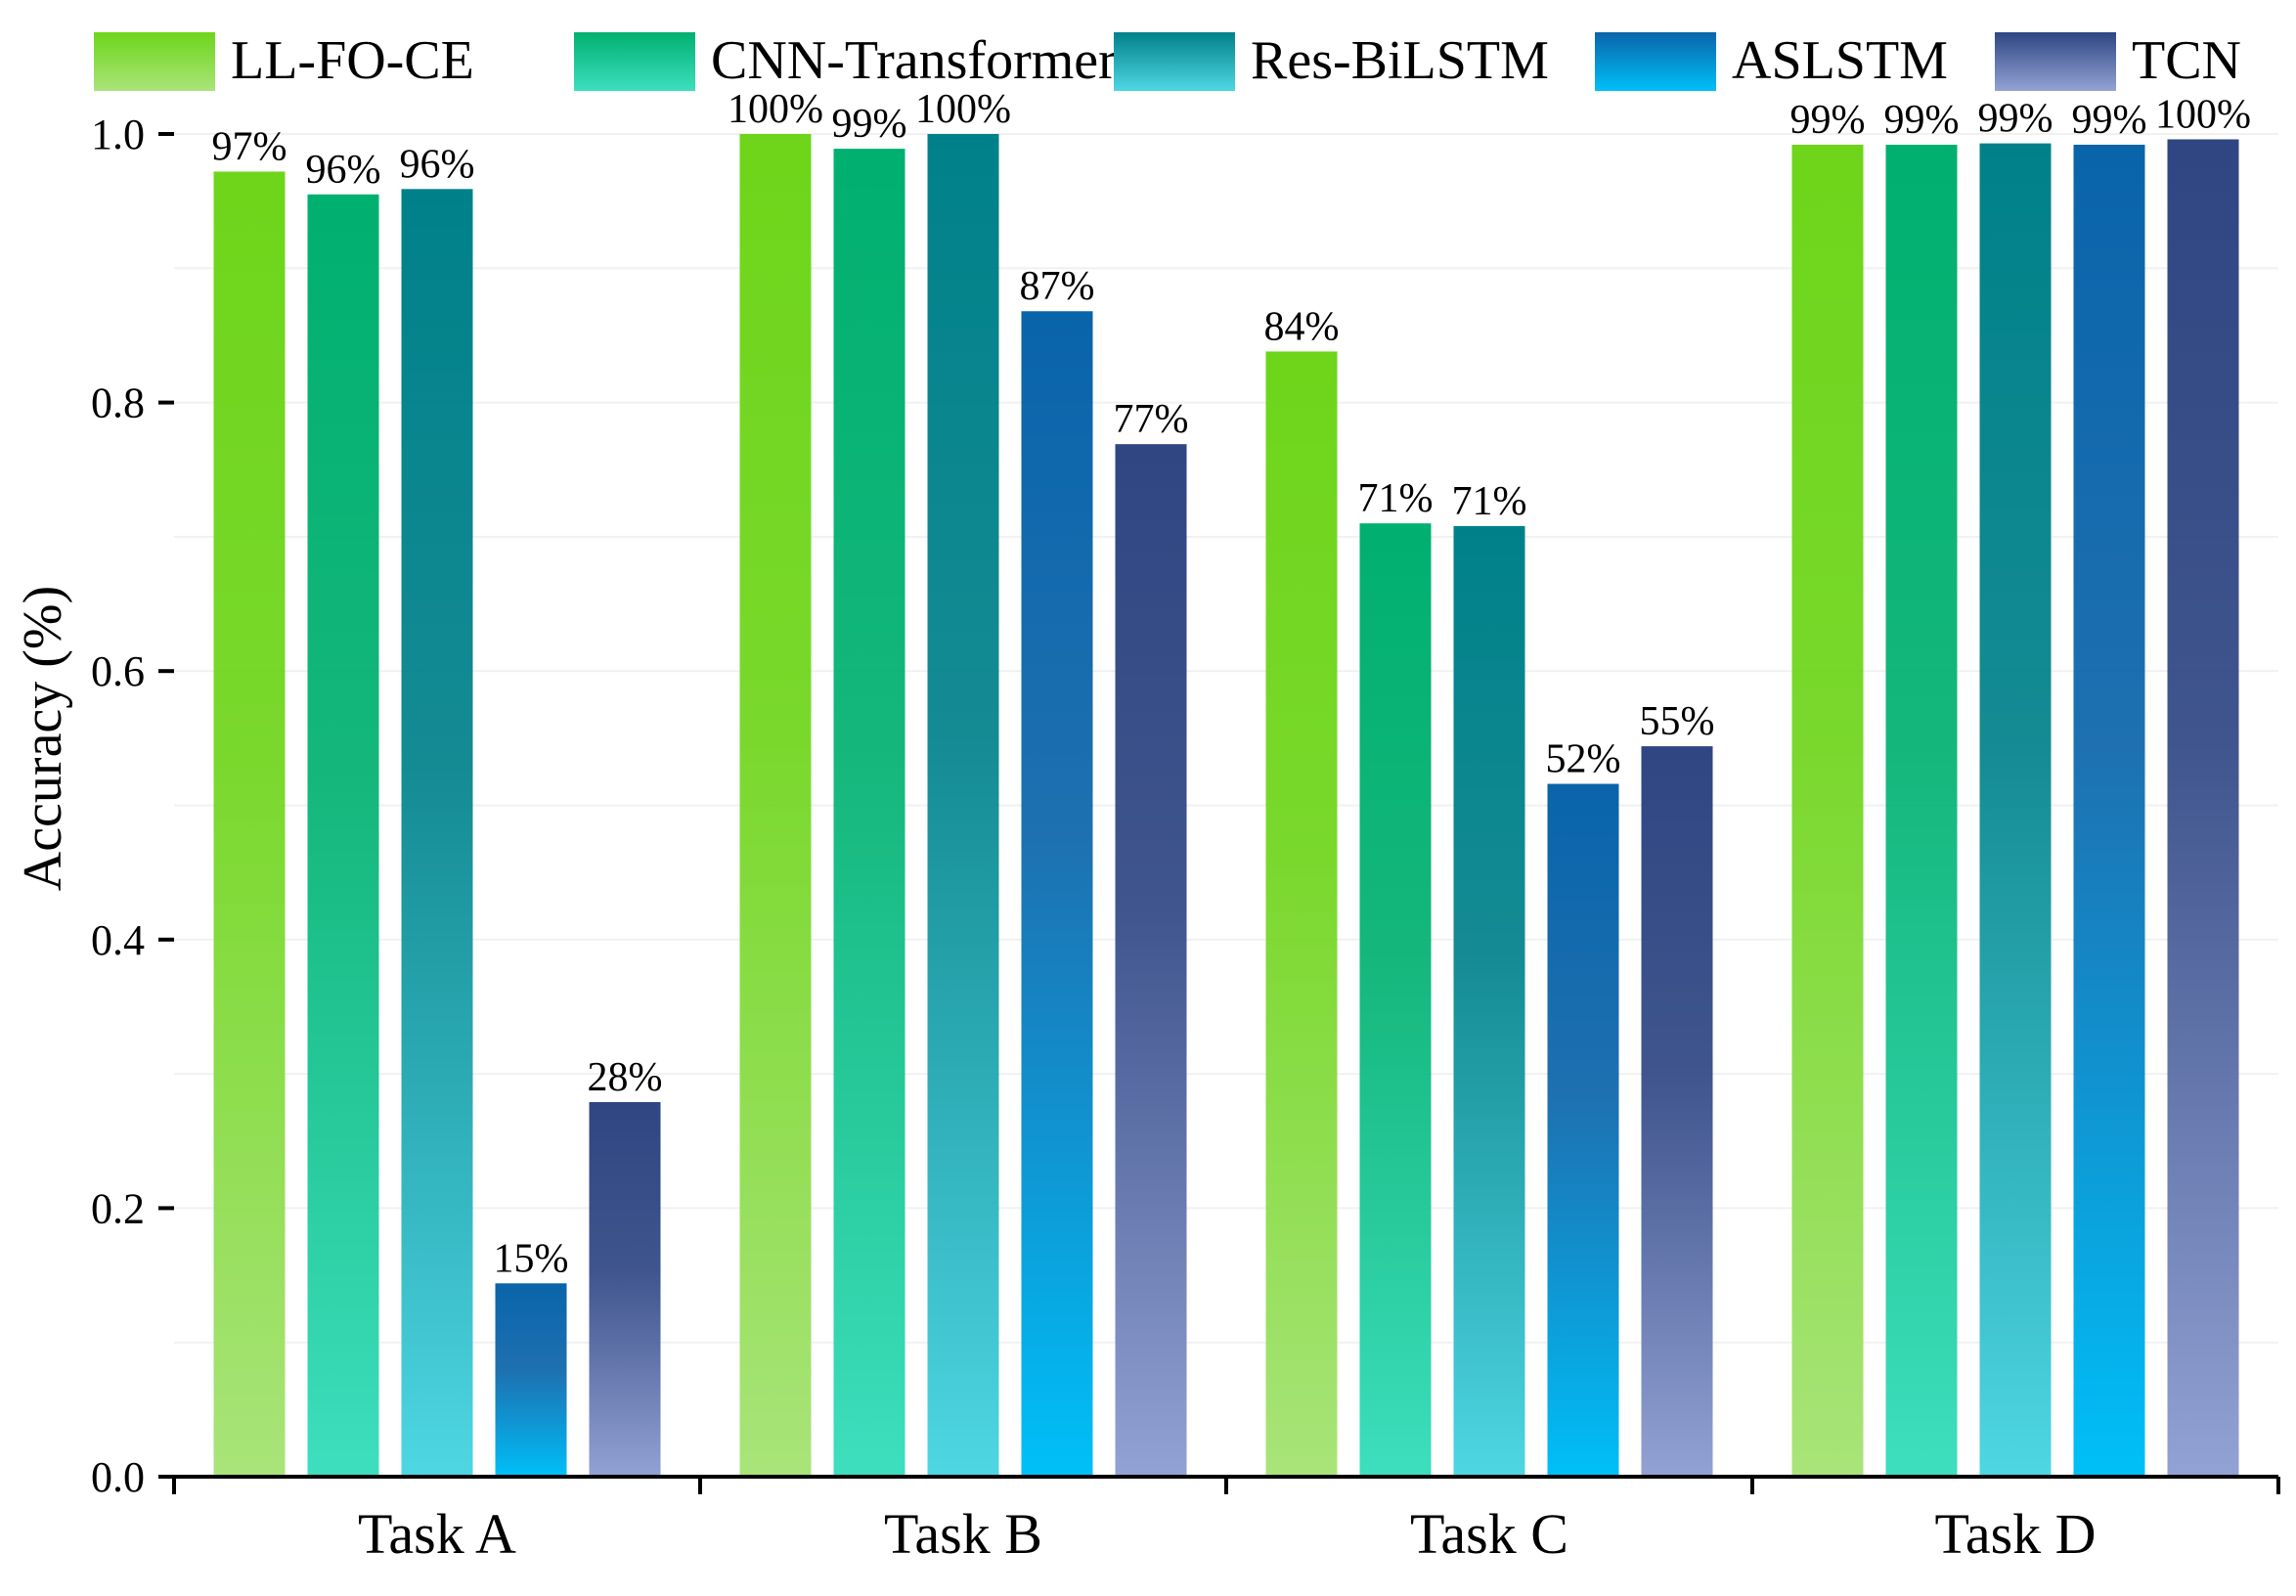 This screenshot has height=1596, width=2296. What do you see at coordinates (2203, 808) in the screenshot?
I see `bar-tcn-task-d` at bounding box center [2203, 808].